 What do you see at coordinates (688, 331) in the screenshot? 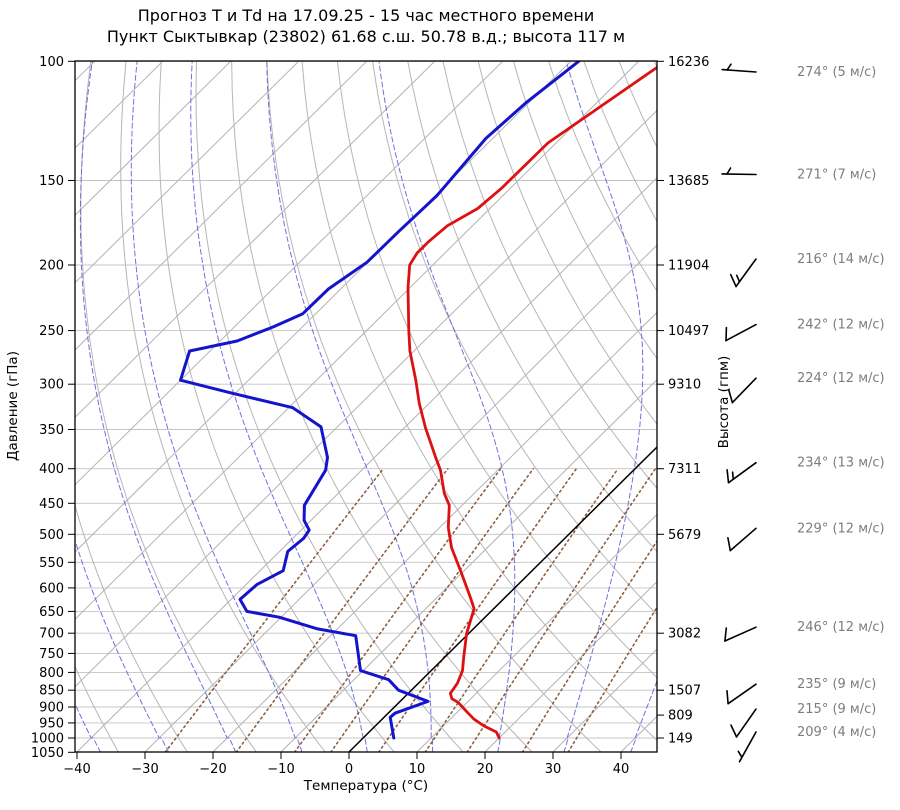
I see `height-tick-label: 10497` at bounding box center [688, 331].